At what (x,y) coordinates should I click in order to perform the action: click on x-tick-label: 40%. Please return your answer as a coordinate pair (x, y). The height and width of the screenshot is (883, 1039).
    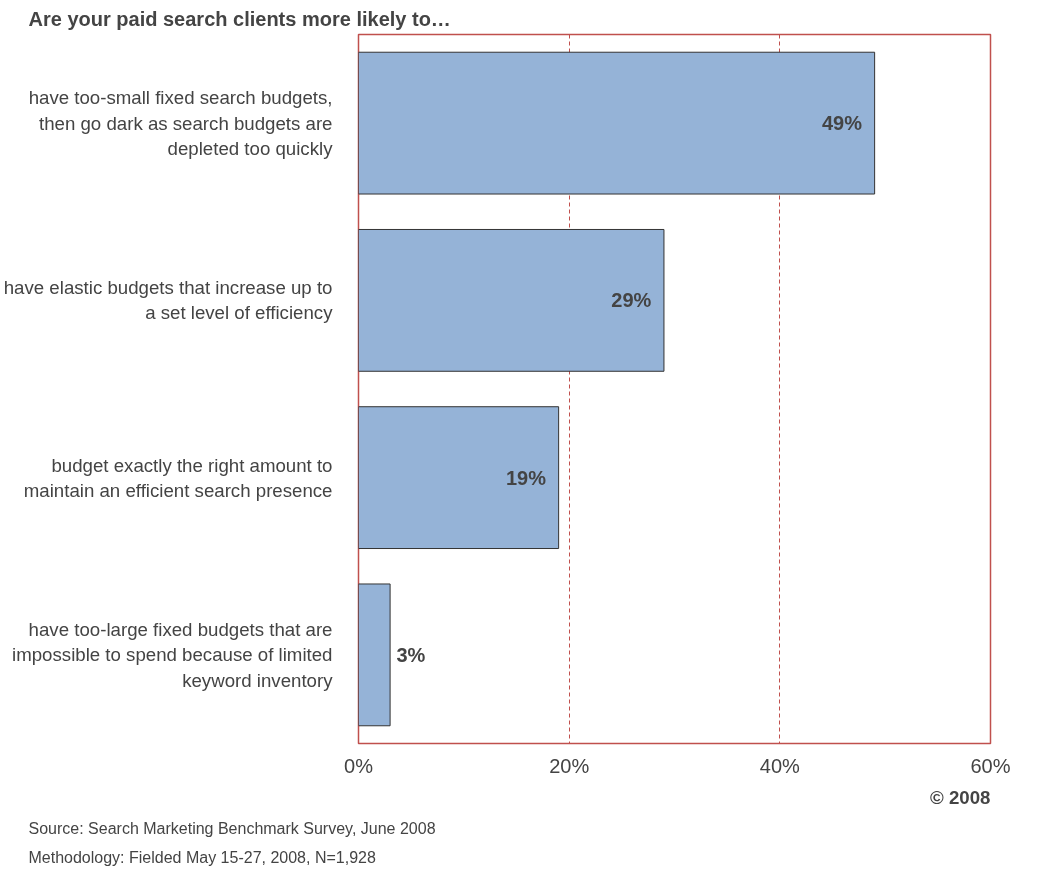
    Looking at the image, I should click on (780, 765).